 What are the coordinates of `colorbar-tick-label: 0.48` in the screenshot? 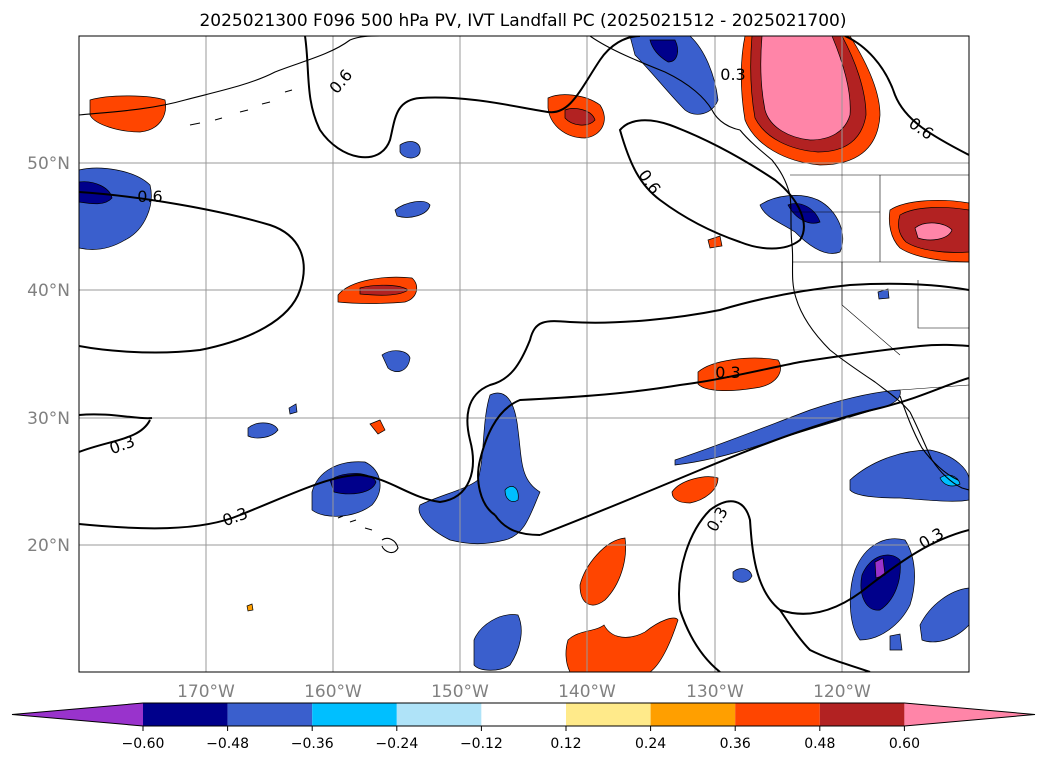 It's located at (819, 744).